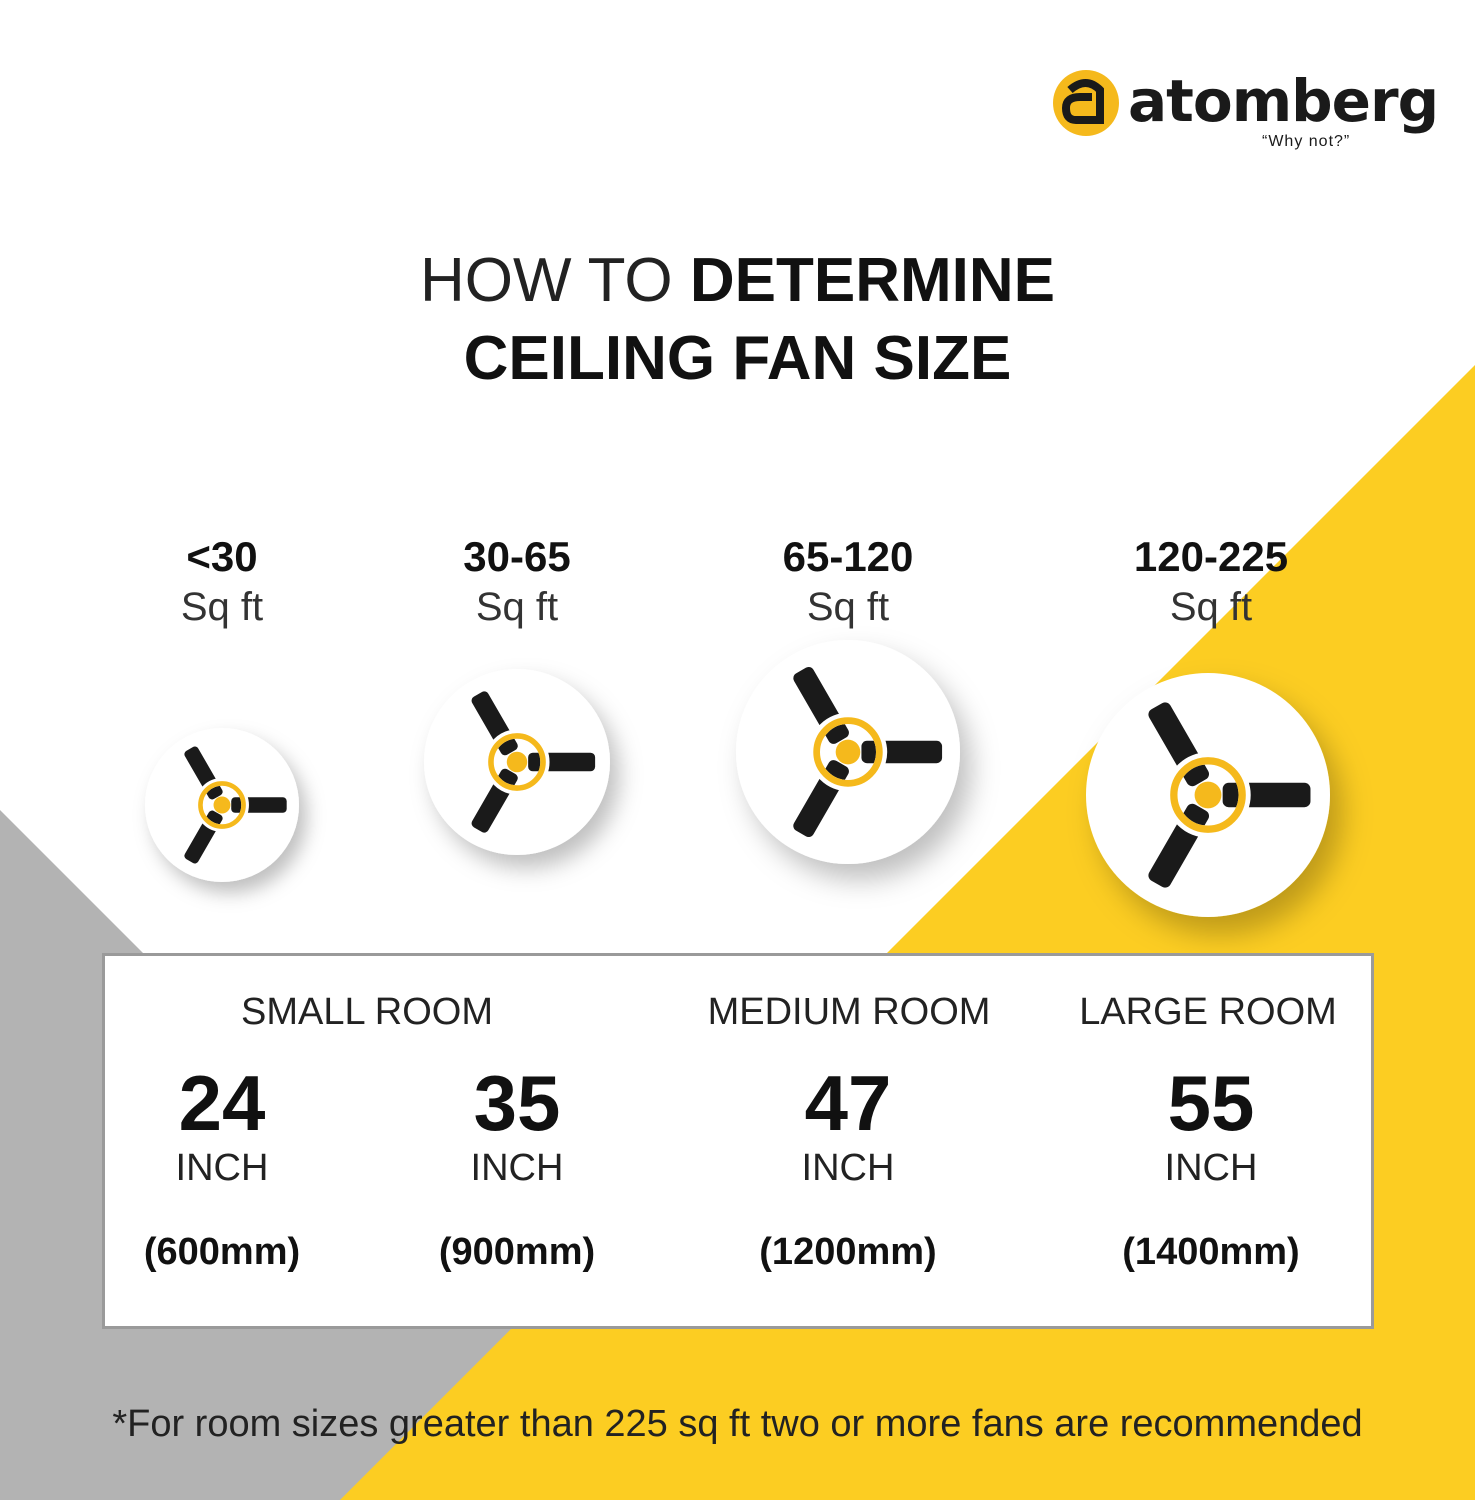 The image size is (1475, 1500). Describe the element at coordinates (367, 1012) in the screenshot. I see `room-small: SMALL ROOM` at that location.